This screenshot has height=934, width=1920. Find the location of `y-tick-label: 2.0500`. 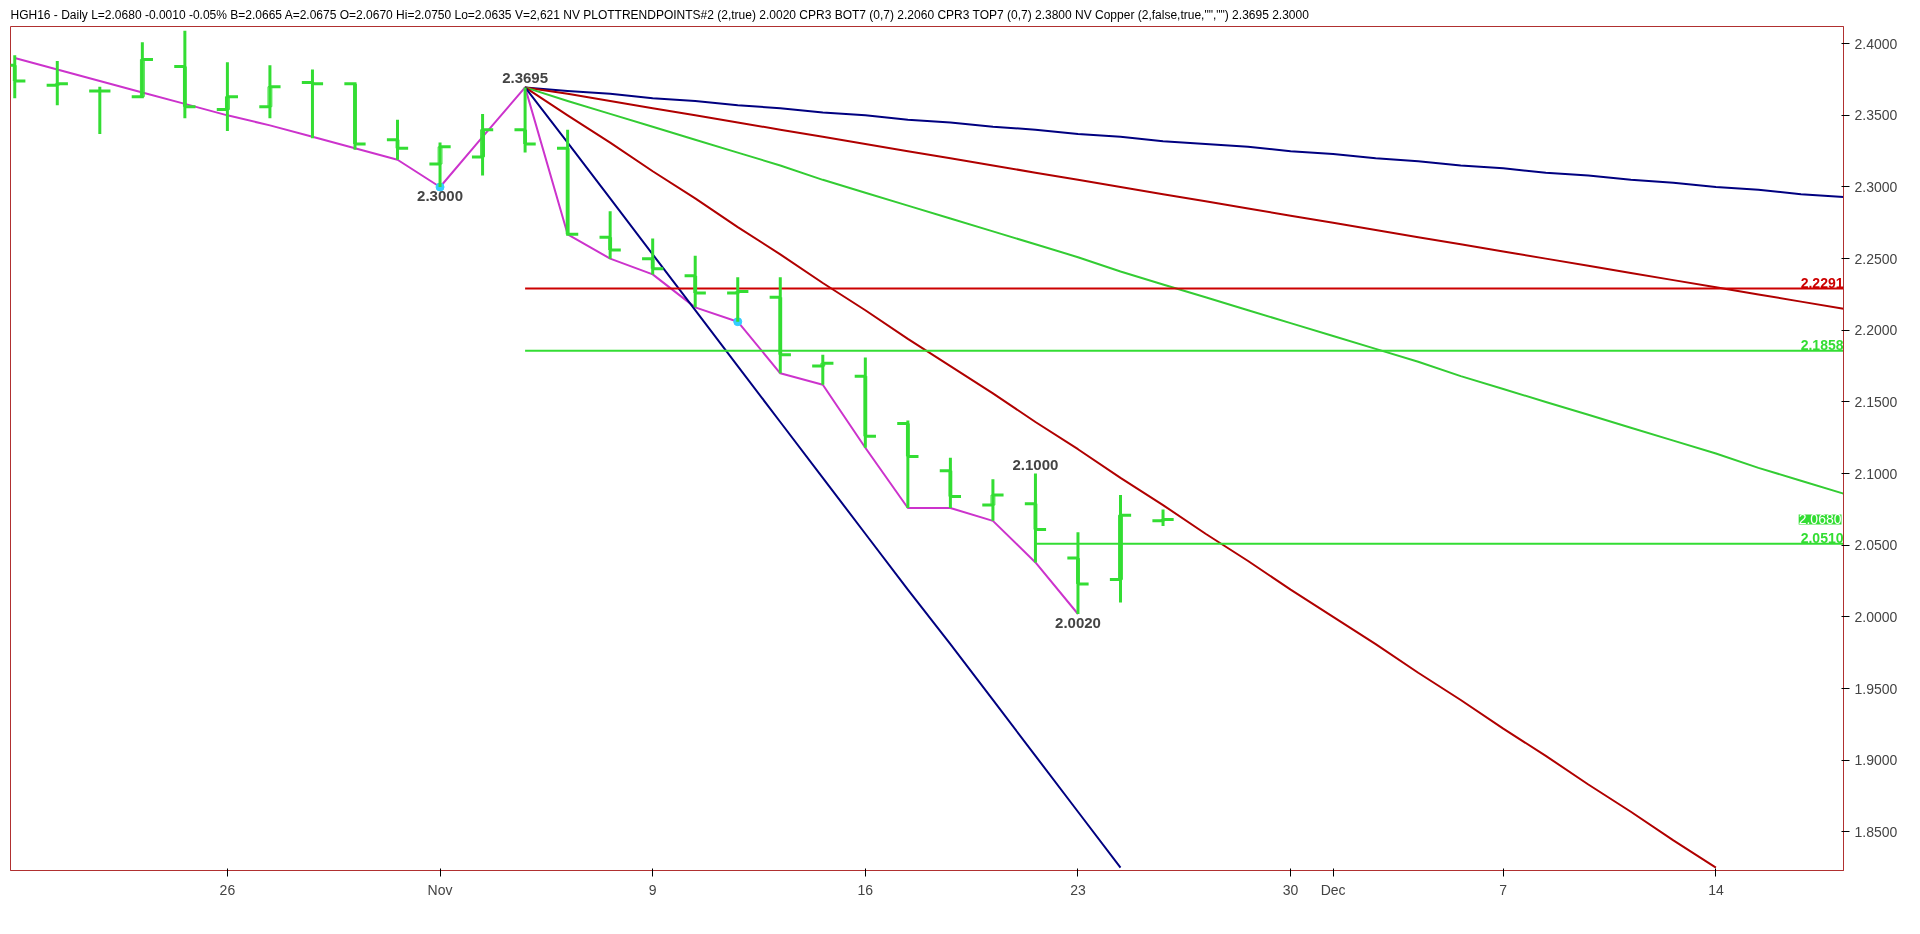

y-tick-label: 2.0500 is located at coordinates (1876, 545).